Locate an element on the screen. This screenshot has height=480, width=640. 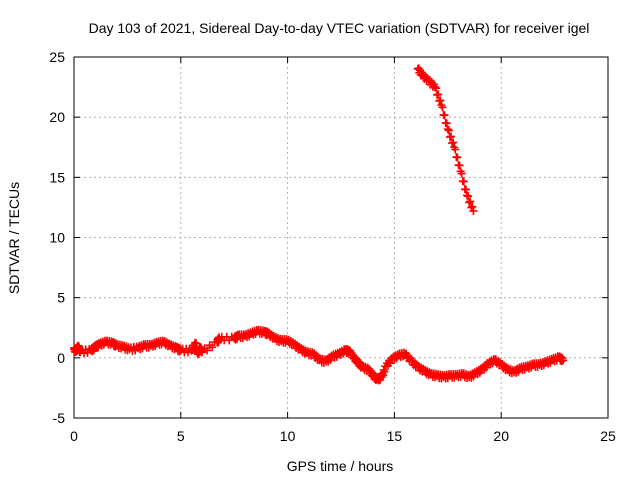
y-tick-label: 0 is located at coordinates (61, 358).